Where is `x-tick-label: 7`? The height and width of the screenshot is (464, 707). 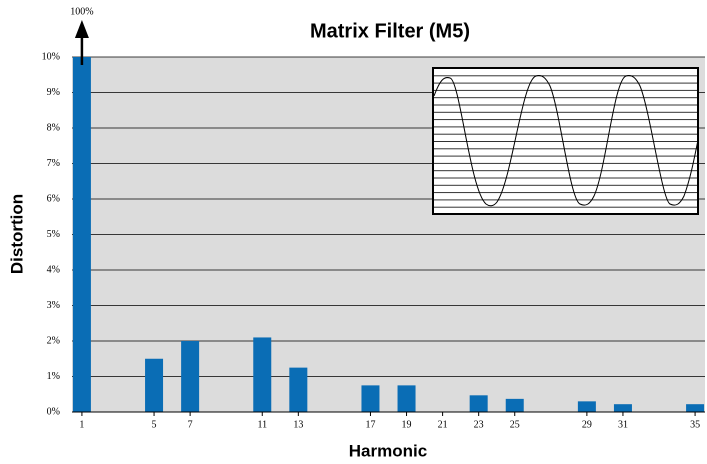
x-tick-label: 7 is located at coordinates (190, 424).